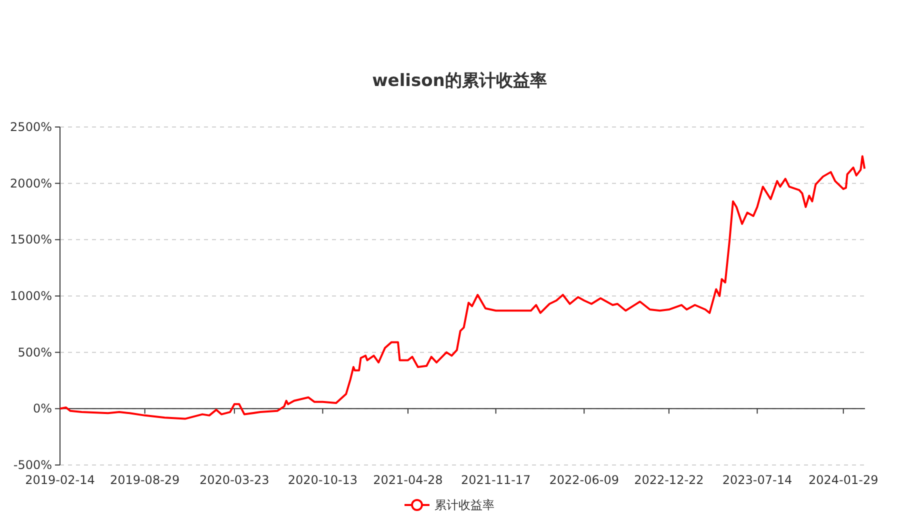 Image resolution: width=919 pixels, height=532 pixels. I want to click on x-tick-label: 2020-03-23, so click(235, 480).